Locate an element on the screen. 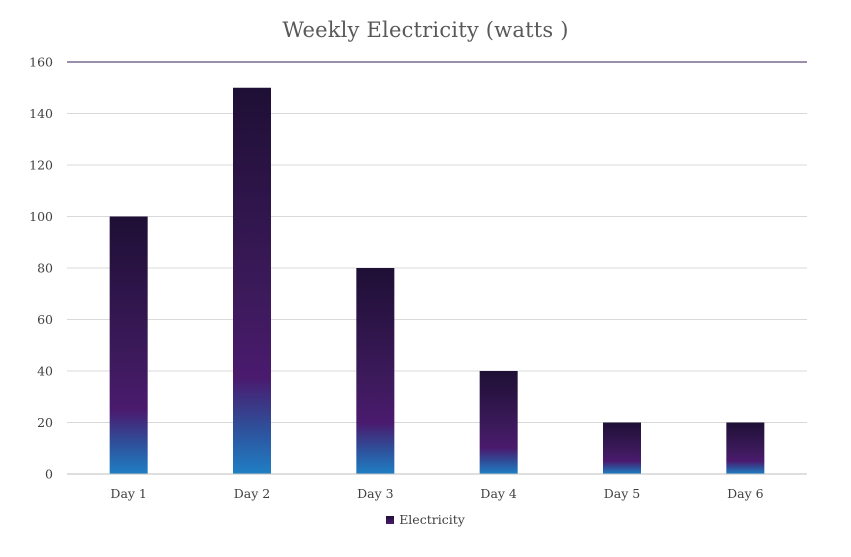  y-tick-label: 0 is located at coordinates (49, 474).